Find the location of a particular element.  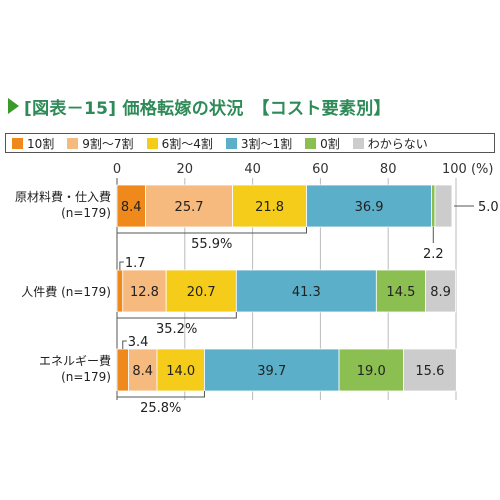

legend-item: 9割～7割 is located at coordinates (100, 143).